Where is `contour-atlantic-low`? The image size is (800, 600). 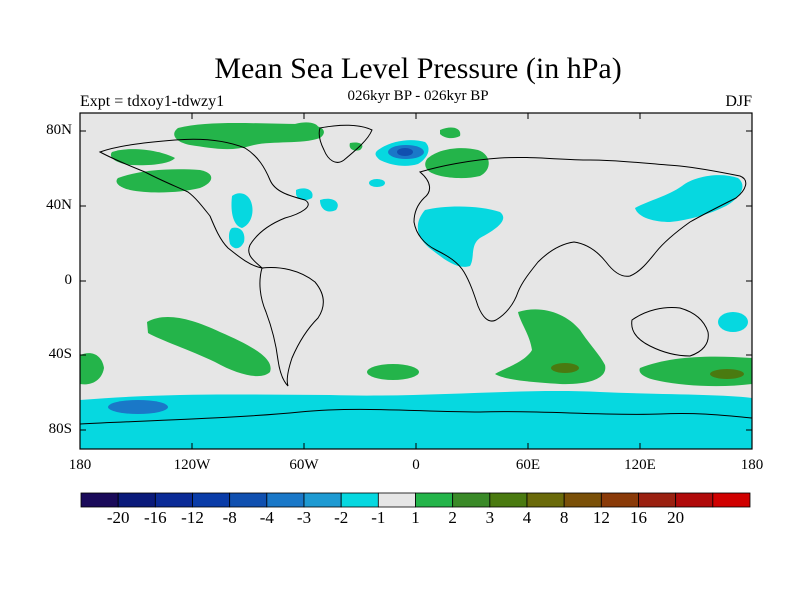 contour-atlantic-low is located at coordinates (304, 194).